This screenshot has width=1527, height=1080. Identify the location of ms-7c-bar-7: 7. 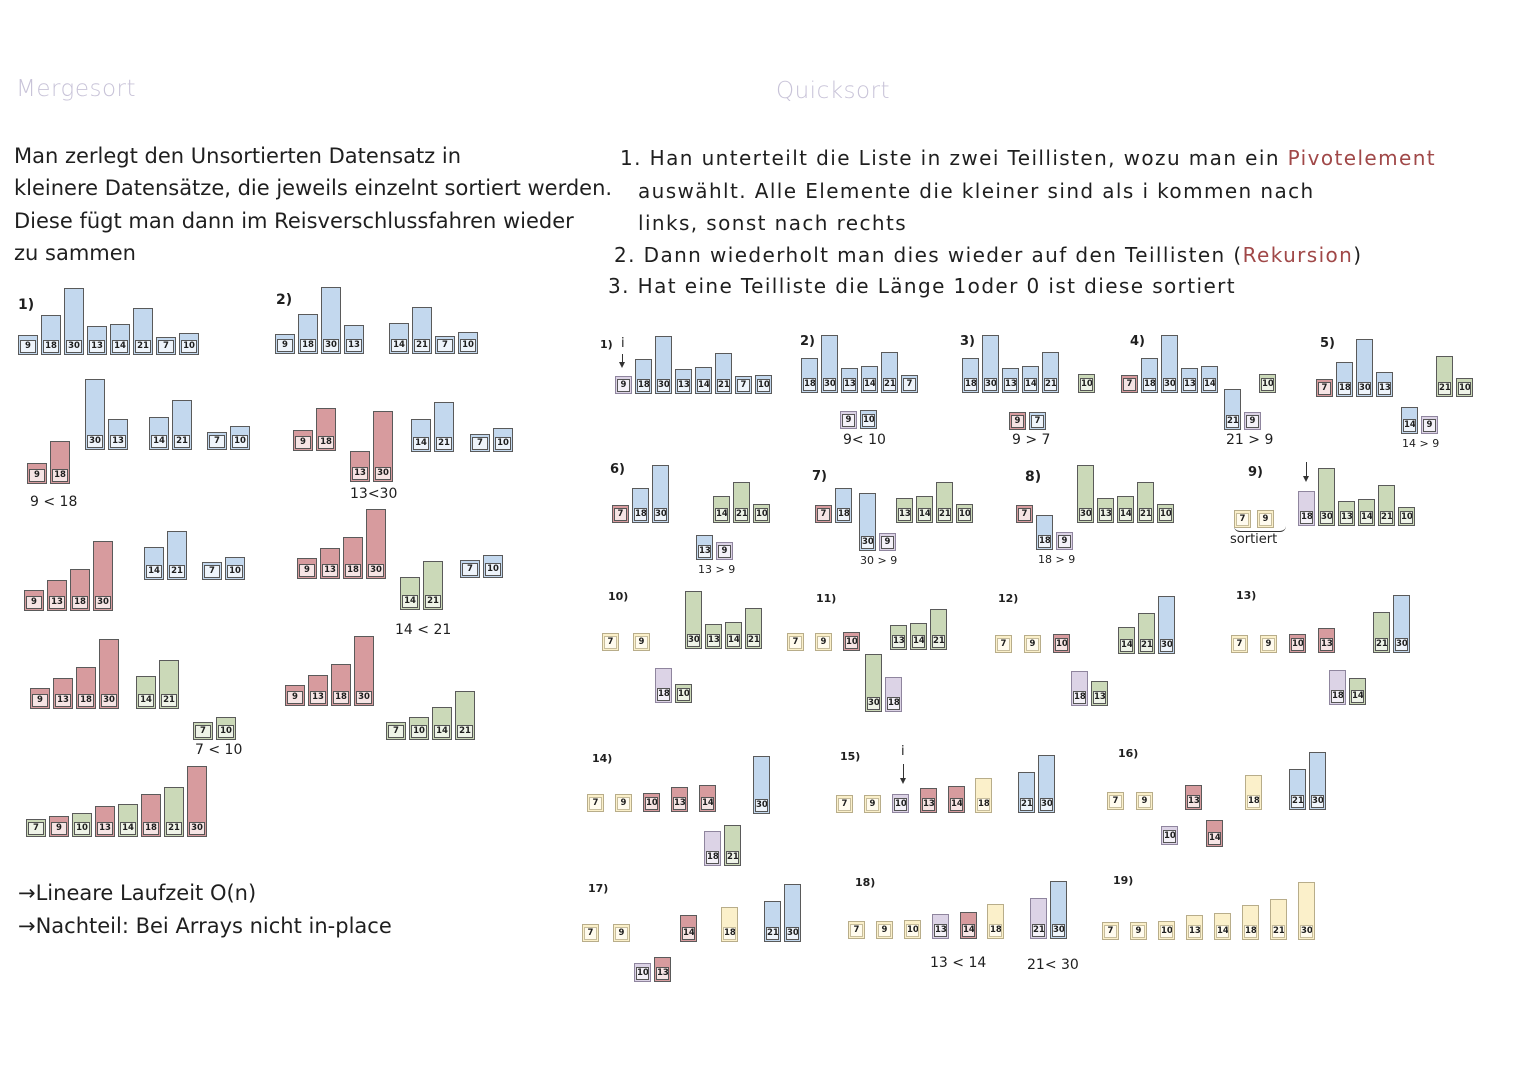
(203, 731).